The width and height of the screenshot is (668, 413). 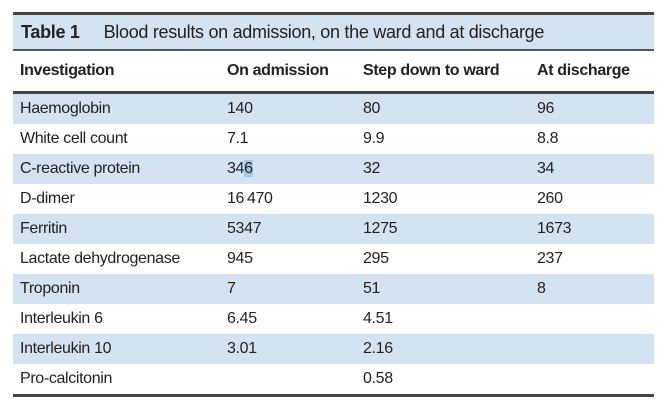 What do you see at coordinates (333, 199) in the screenshot?
I see `table-row: D-dimer 16 470 1230 260` at bounding box center [333, 199].